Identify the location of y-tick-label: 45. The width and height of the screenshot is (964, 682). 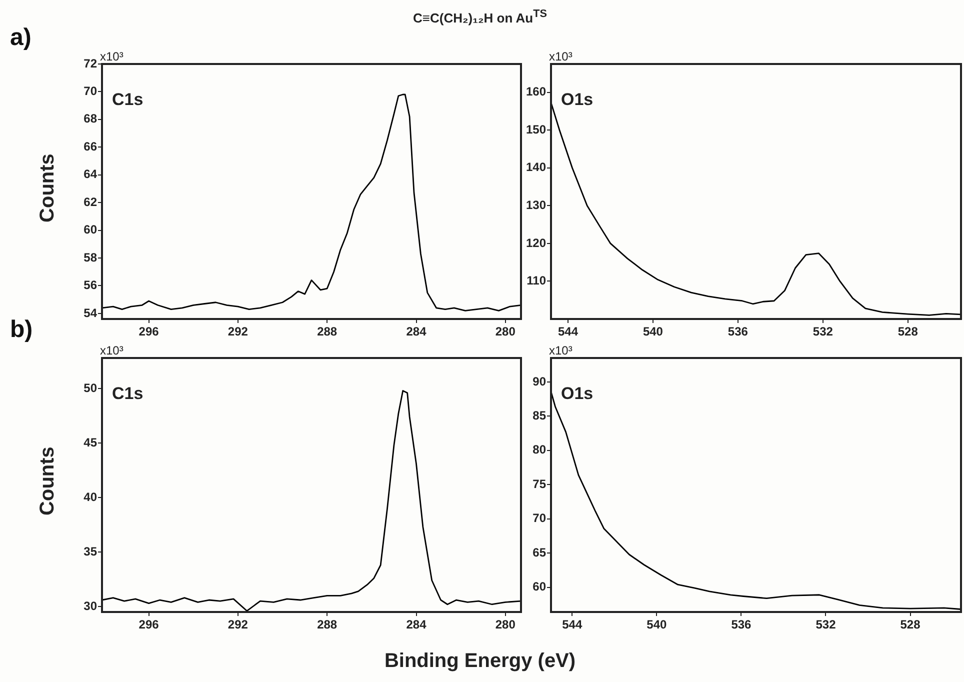
(91, 442).